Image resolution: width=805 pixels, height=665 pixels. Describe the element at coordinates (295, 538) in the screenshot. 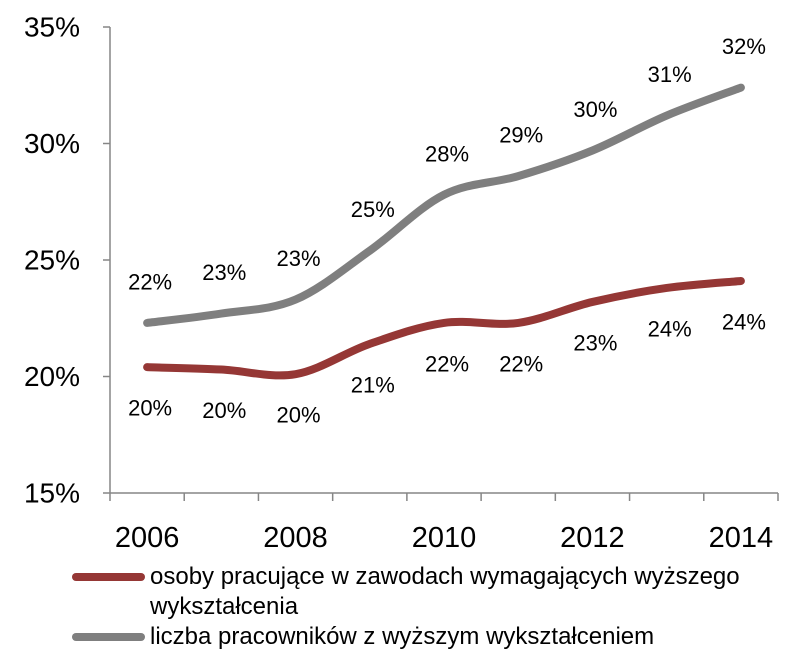

I see `x-tick-label: 2008` at that location.